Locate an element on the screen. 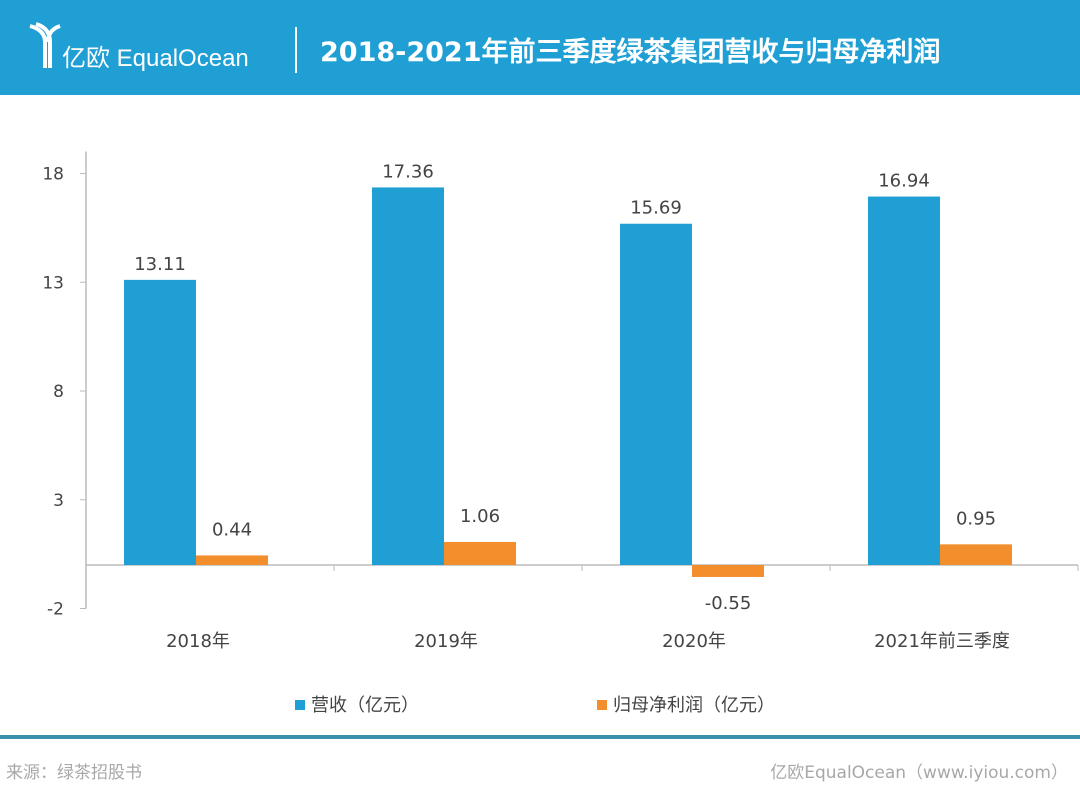 The height and width of the screenshot is (805, 1080). data-label: 16.94 is located at coordinates (904, 181).